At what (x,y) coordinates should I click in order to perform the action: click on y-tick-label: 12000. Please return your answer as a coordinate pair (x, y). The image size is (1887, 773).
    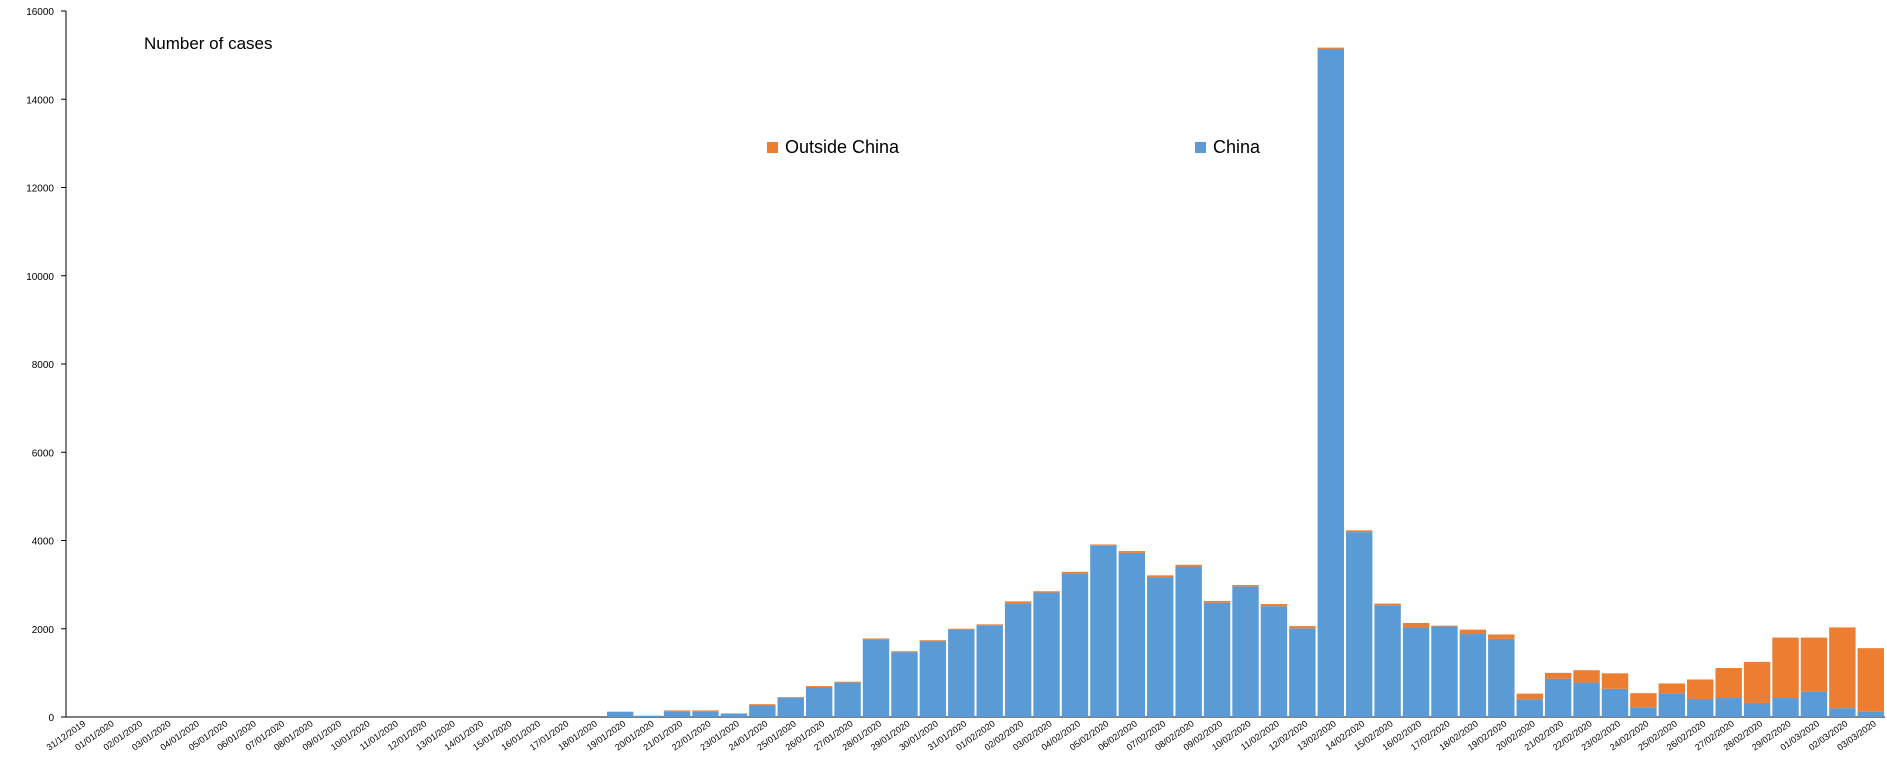
    Looking at the image, I should click on (40, 189).